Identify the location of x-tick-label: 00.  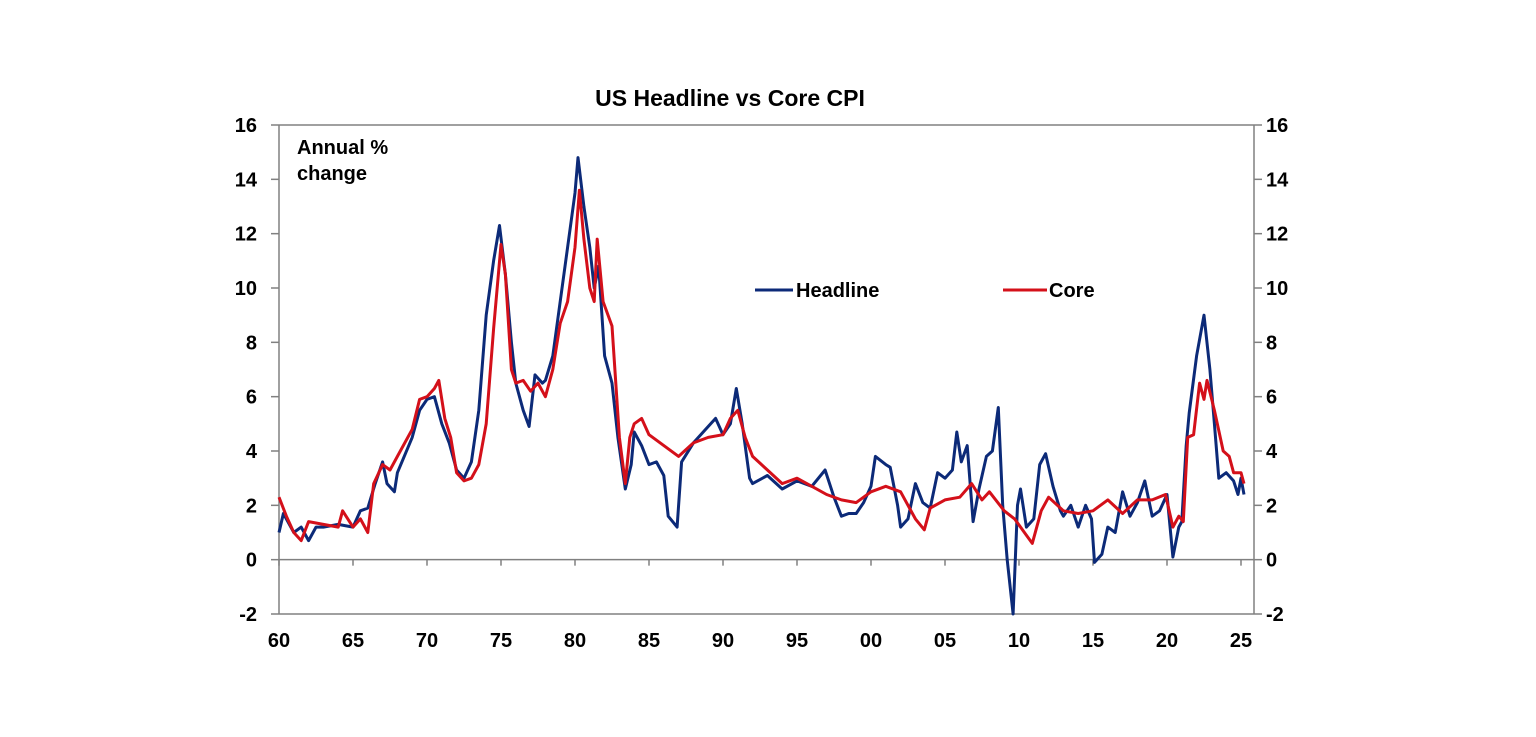
(871, 641).